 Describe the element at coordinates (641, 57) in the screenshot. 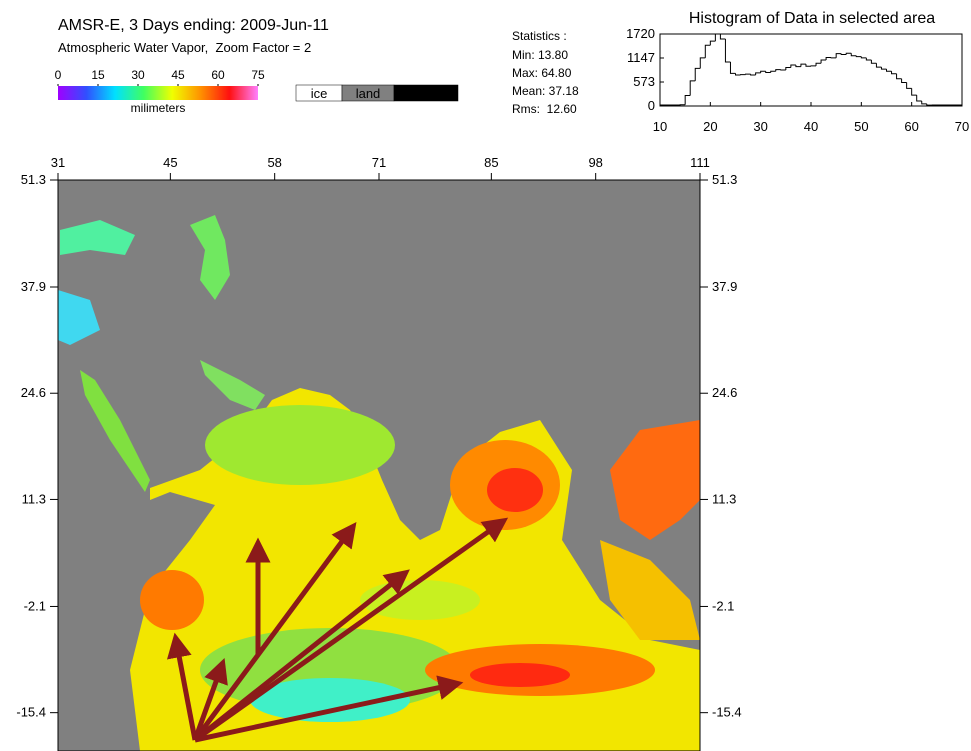

I see `y-tick-label: 1147` at that location.